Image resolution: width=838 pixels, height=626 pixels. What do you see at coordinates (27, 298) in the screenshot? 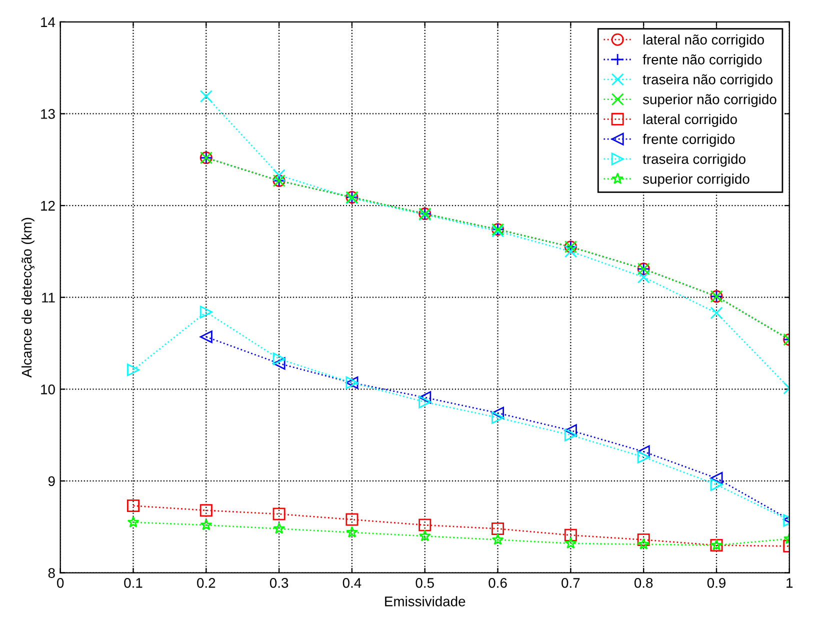
I see `y-axis-title: Alcance de detecção (km)` at bounding box center [27, 298].